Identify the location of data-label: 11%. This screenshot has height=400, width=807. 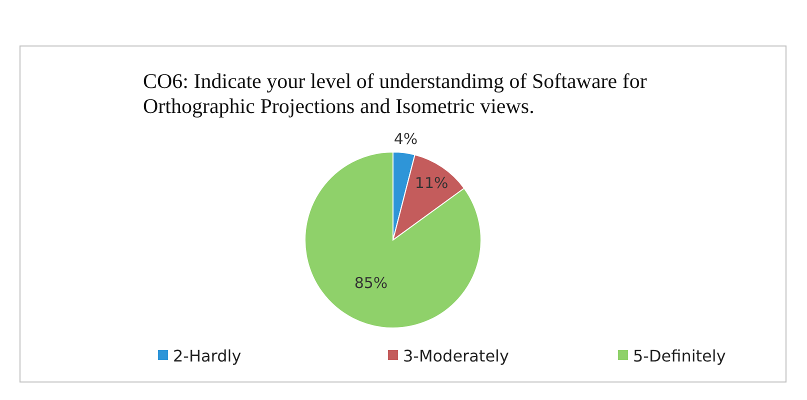
(431, 183).